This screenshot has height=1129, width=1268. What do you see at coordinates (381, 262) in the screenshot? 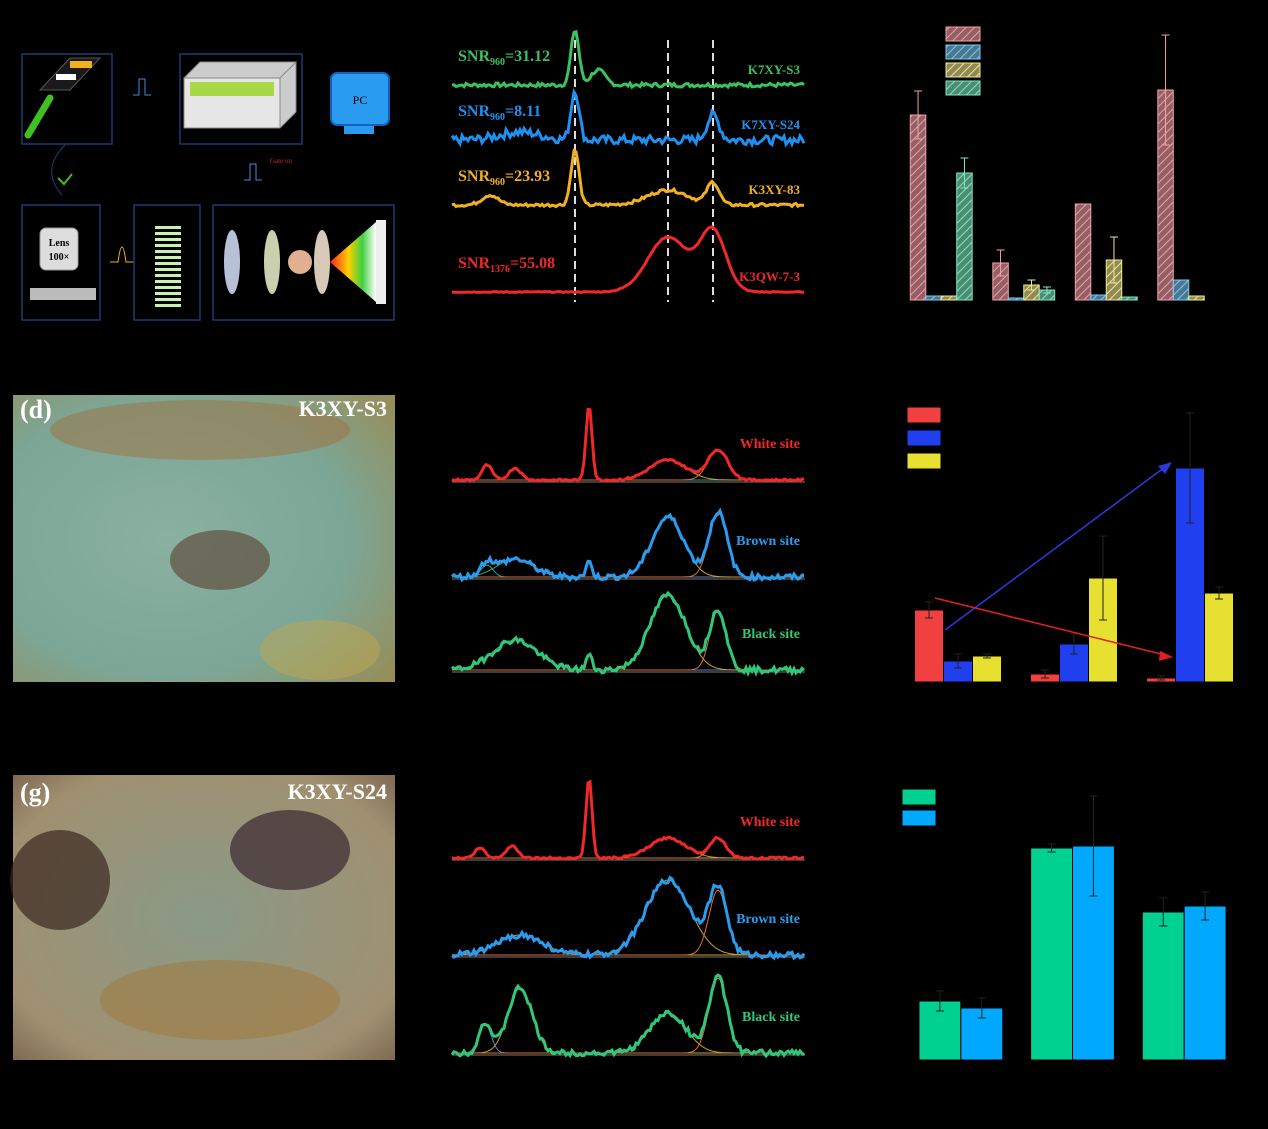
I see `ccd` at bounding box center [381, 262].